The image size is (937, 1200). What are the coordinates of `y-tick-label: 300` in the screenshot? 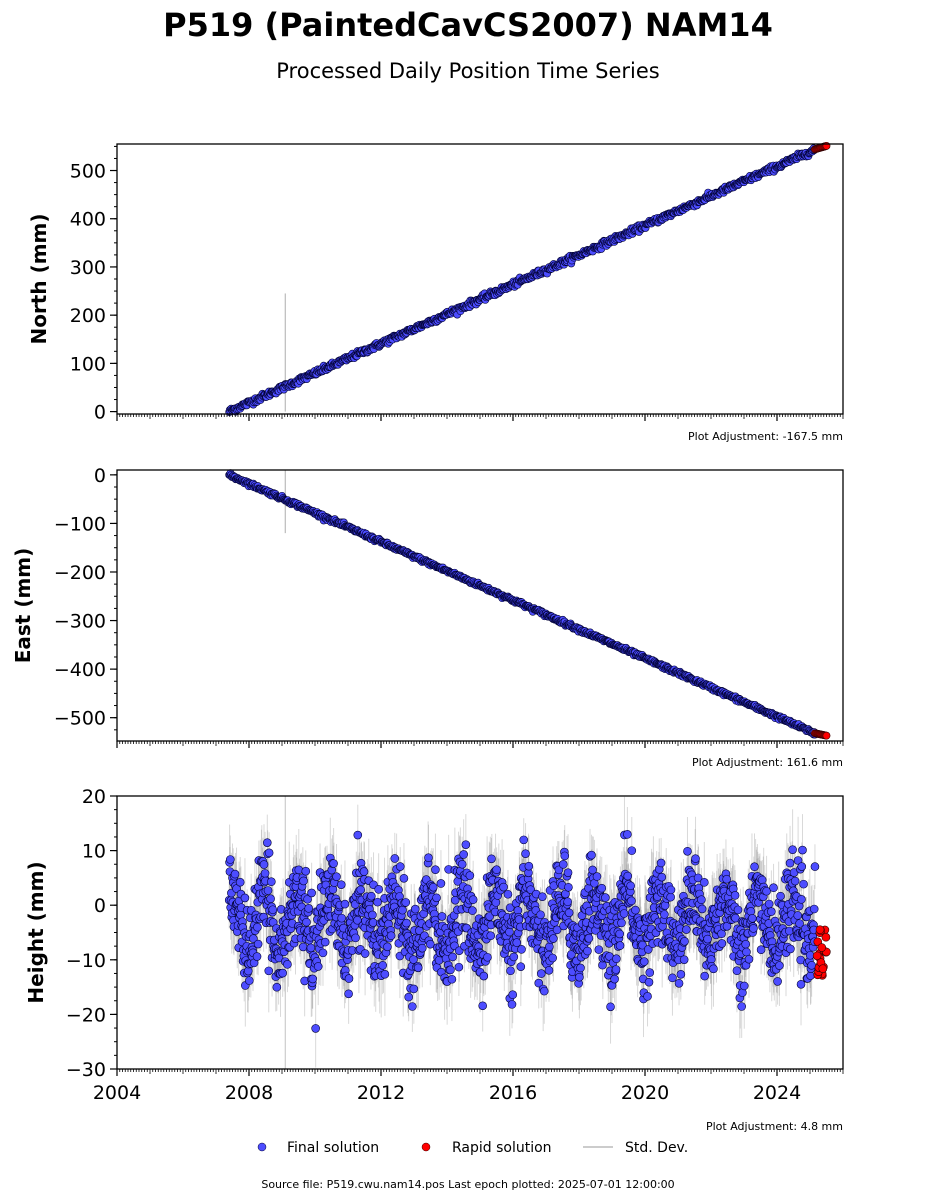 It's located at (88, 268).